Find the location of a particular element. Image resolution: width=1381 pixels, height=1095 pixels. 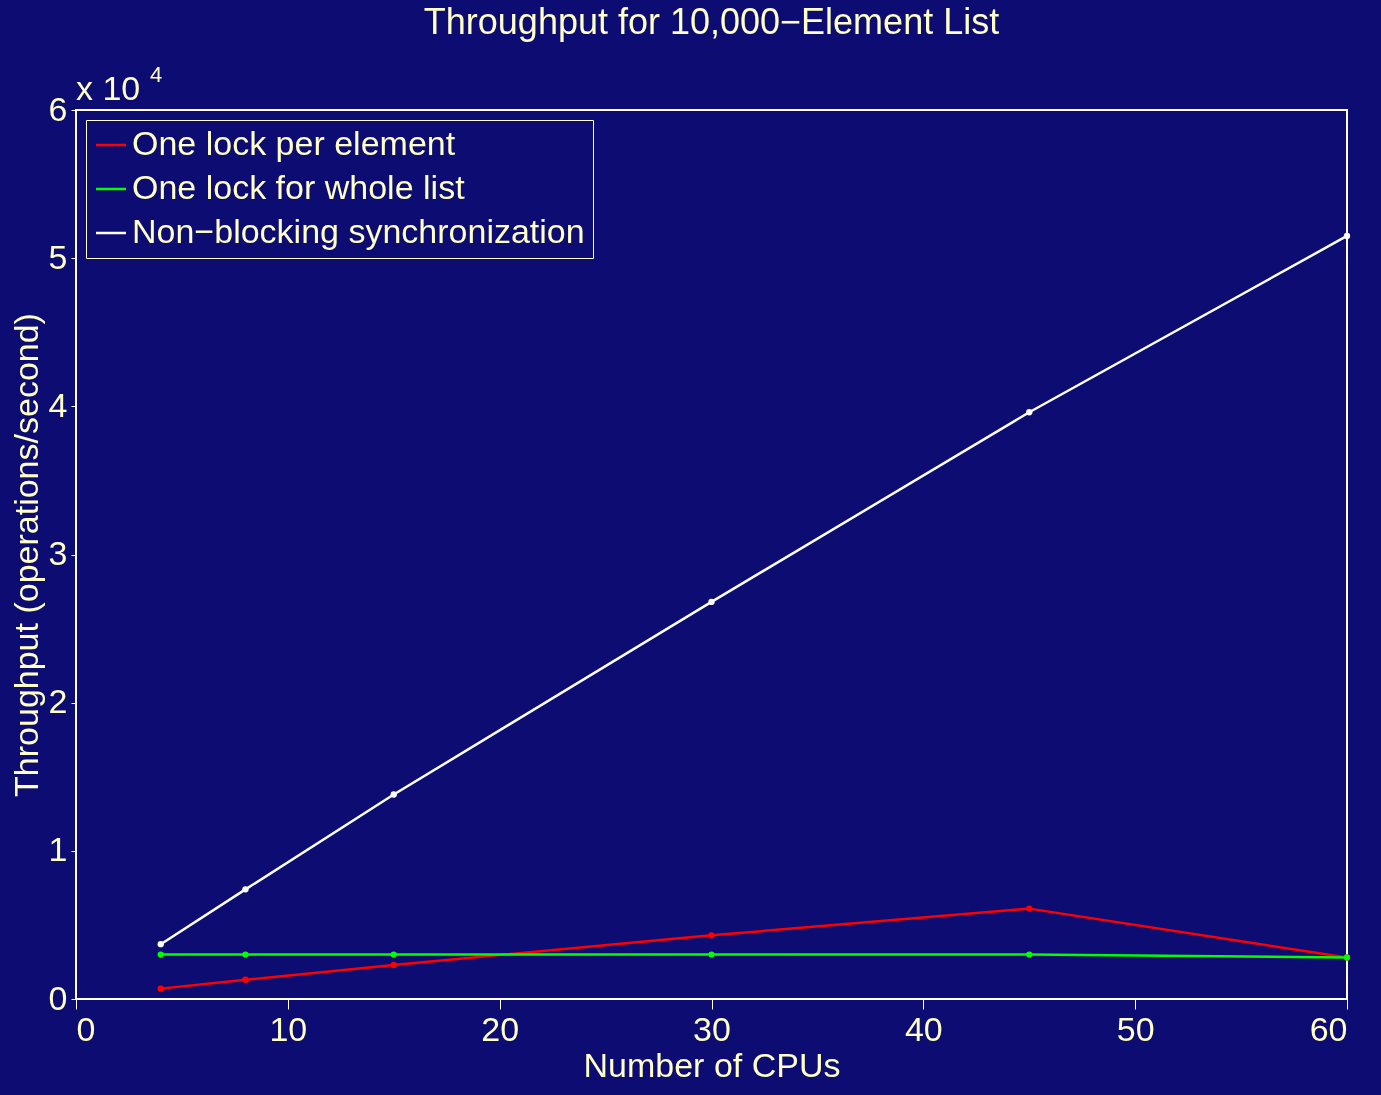

y-tick-label: 6 is located at coordinates (58, 108).